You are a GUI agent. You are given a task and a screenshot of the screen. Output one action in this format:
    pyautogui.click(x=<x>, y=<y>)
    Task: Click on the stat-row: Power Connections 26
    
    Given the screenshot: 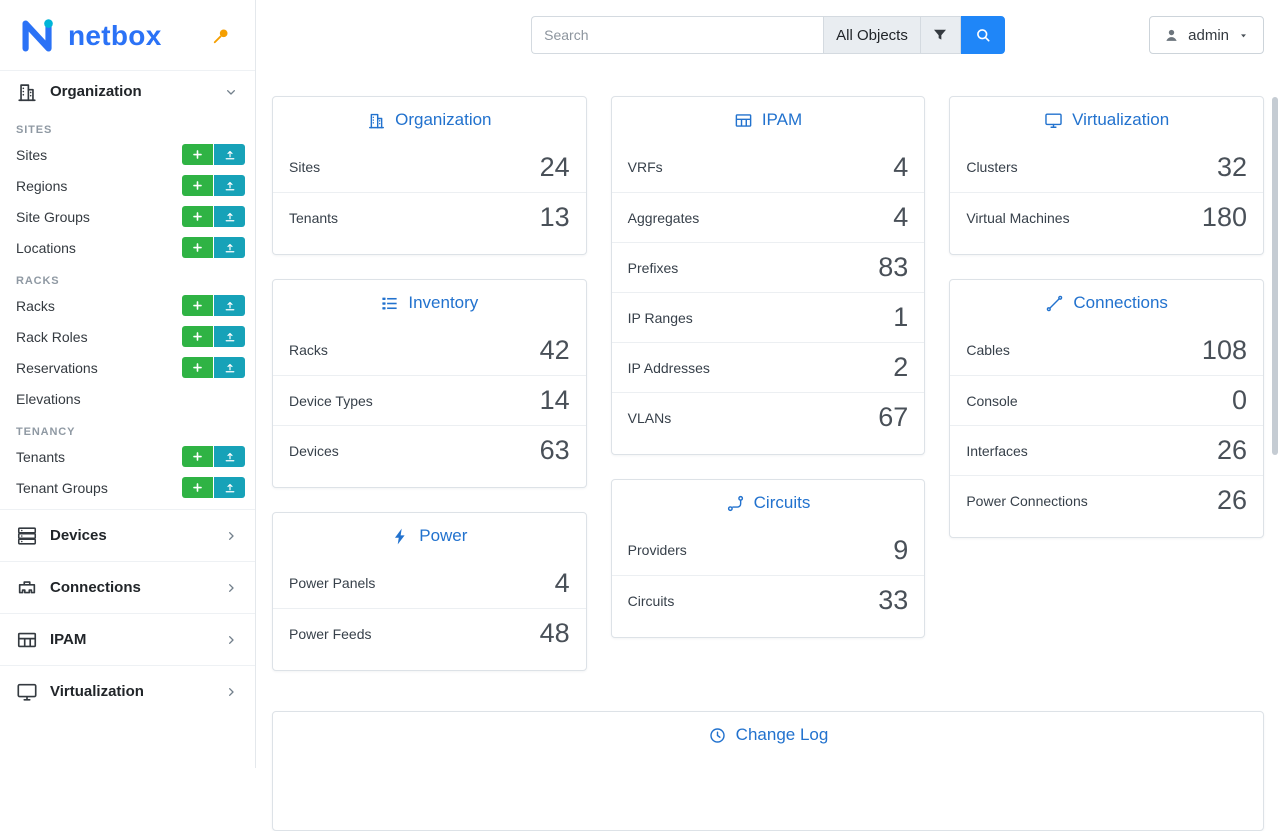 What is the action you would take?
    pyautogui.click(x=1106, y=500)
    